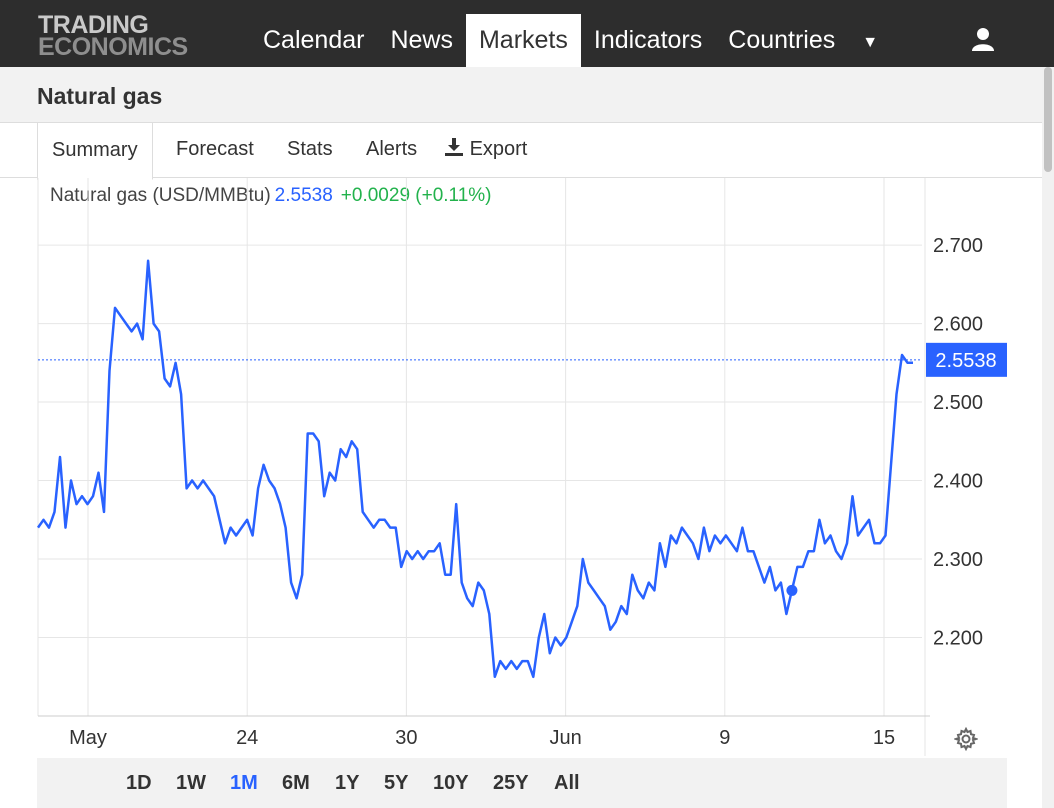  Describe the element at coordinates (567, 783) in the screenshot. I see `range-all: All` at that location.